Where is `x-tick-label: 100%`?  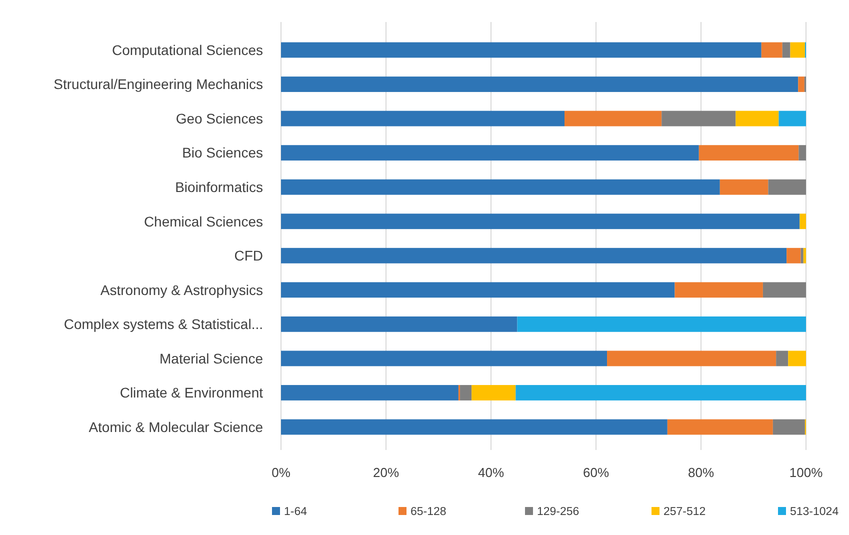 x-tick-label: 100% is located at coordinates (806, 472).